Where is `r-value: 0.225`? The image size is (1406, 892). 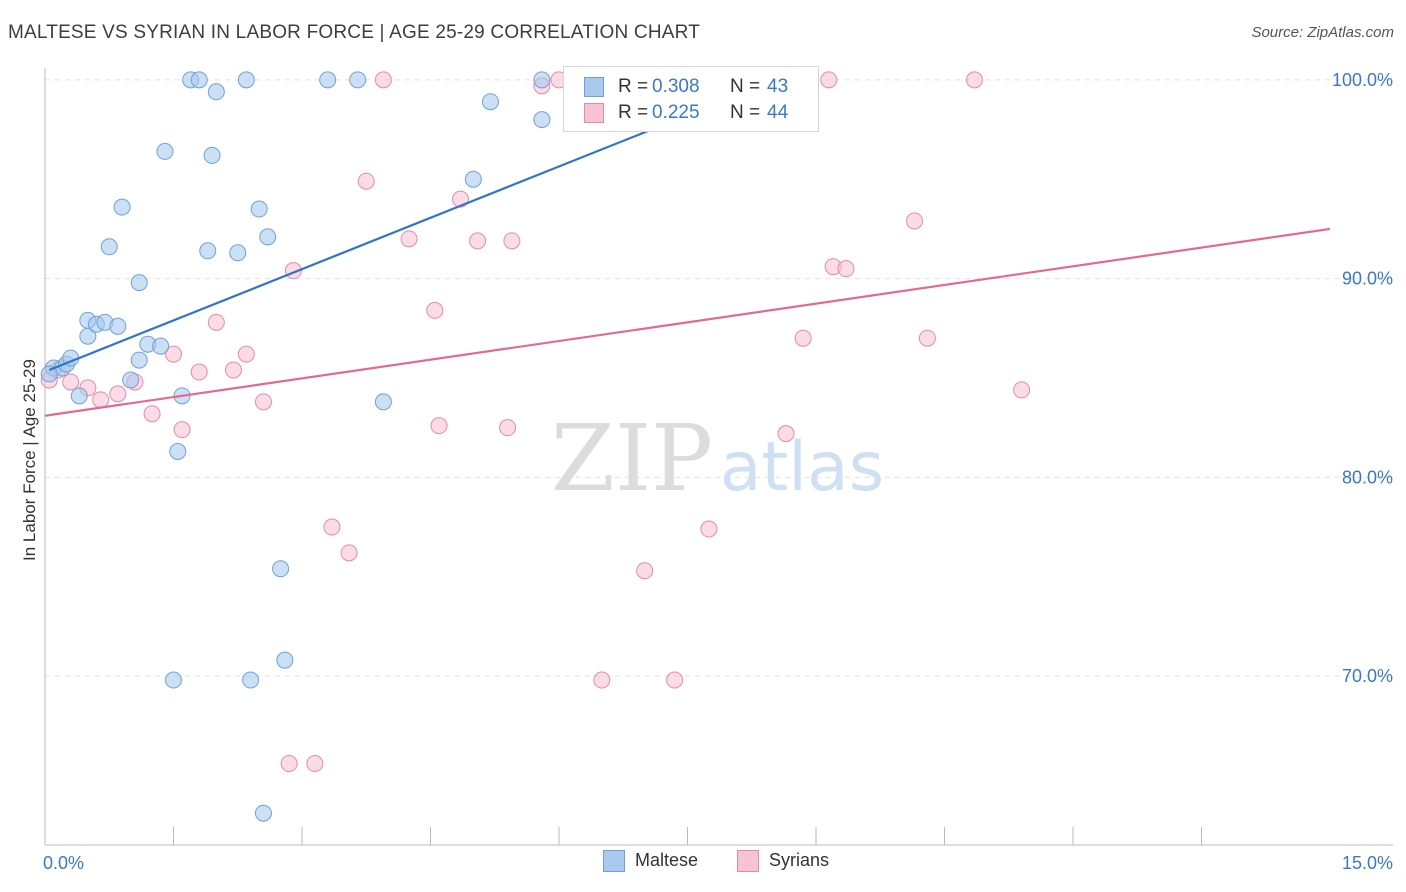
r-value: 0.225 is located at coordinates (676, 112).